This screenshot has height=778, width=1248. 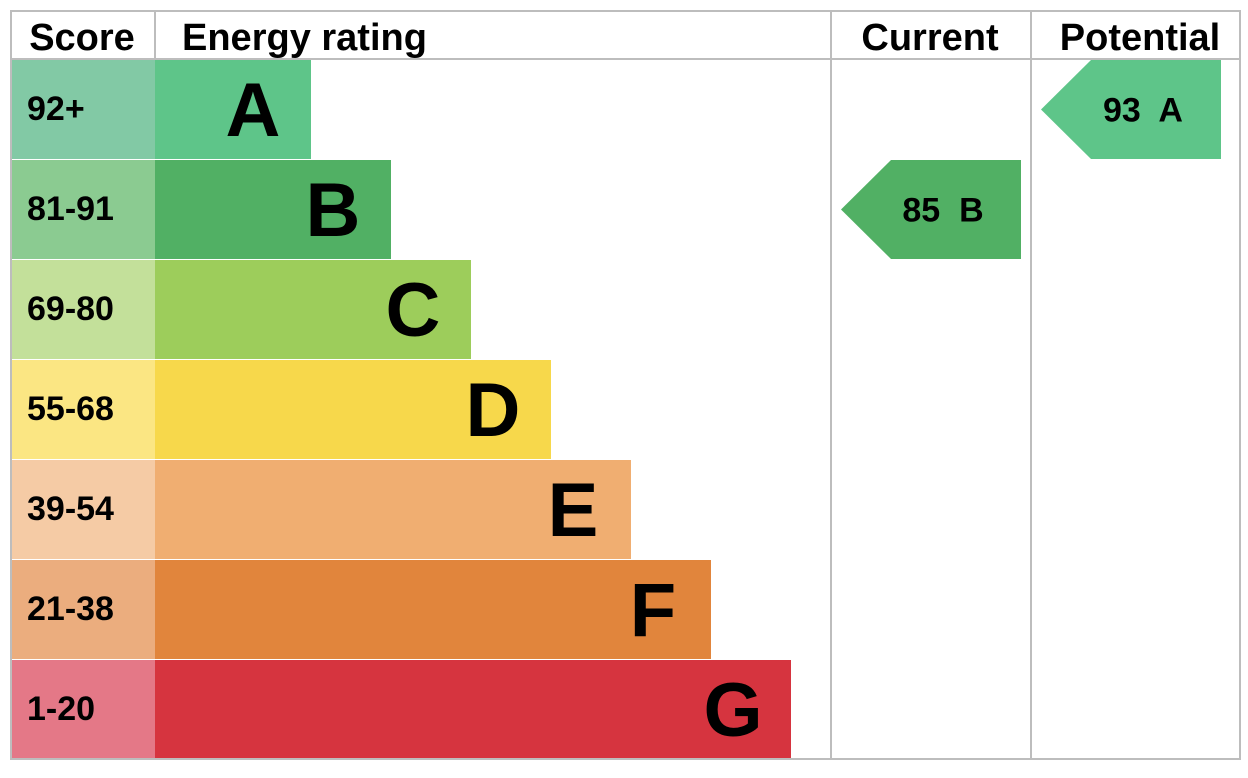 I want to click on score-label-g: 1-20, so click(x=61, y=709).